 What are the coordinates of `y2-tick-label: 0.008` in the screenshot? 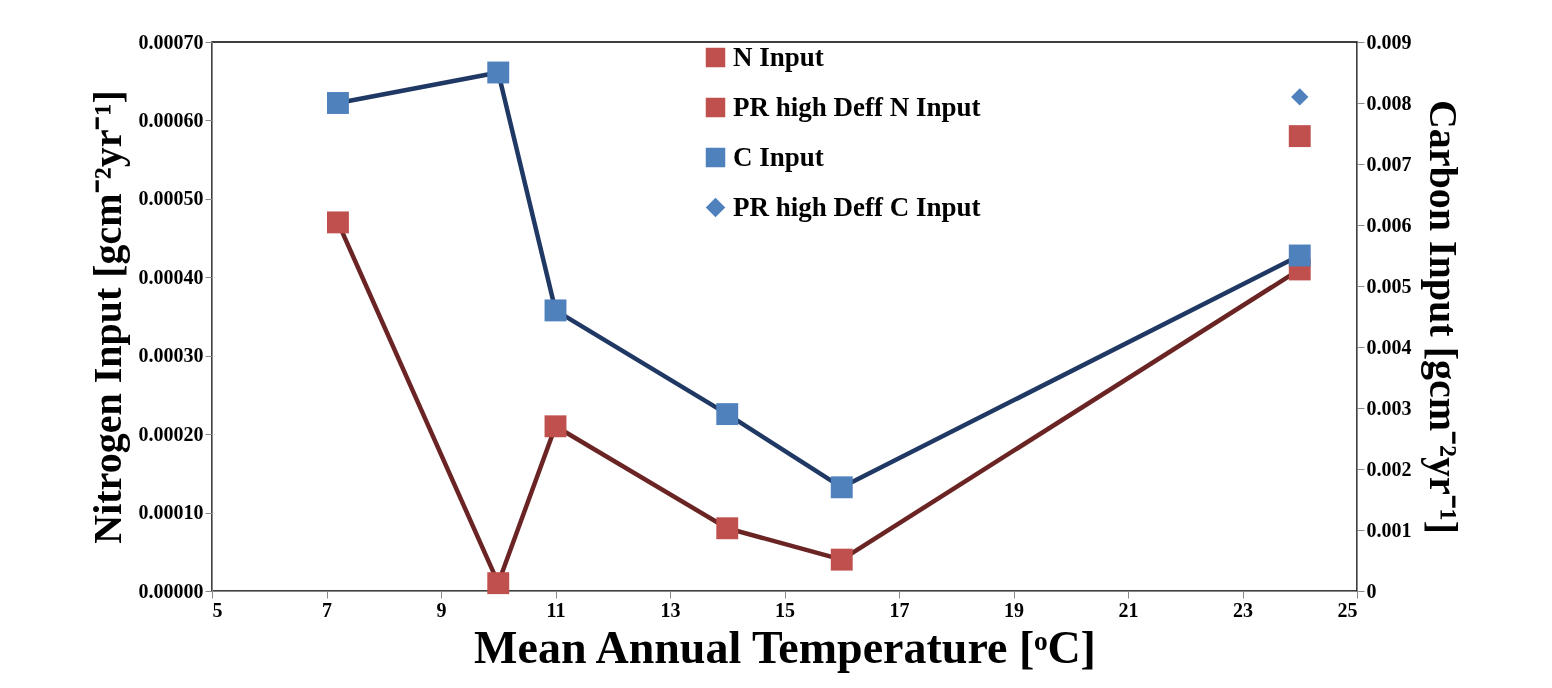 It's located at (1389, 102).